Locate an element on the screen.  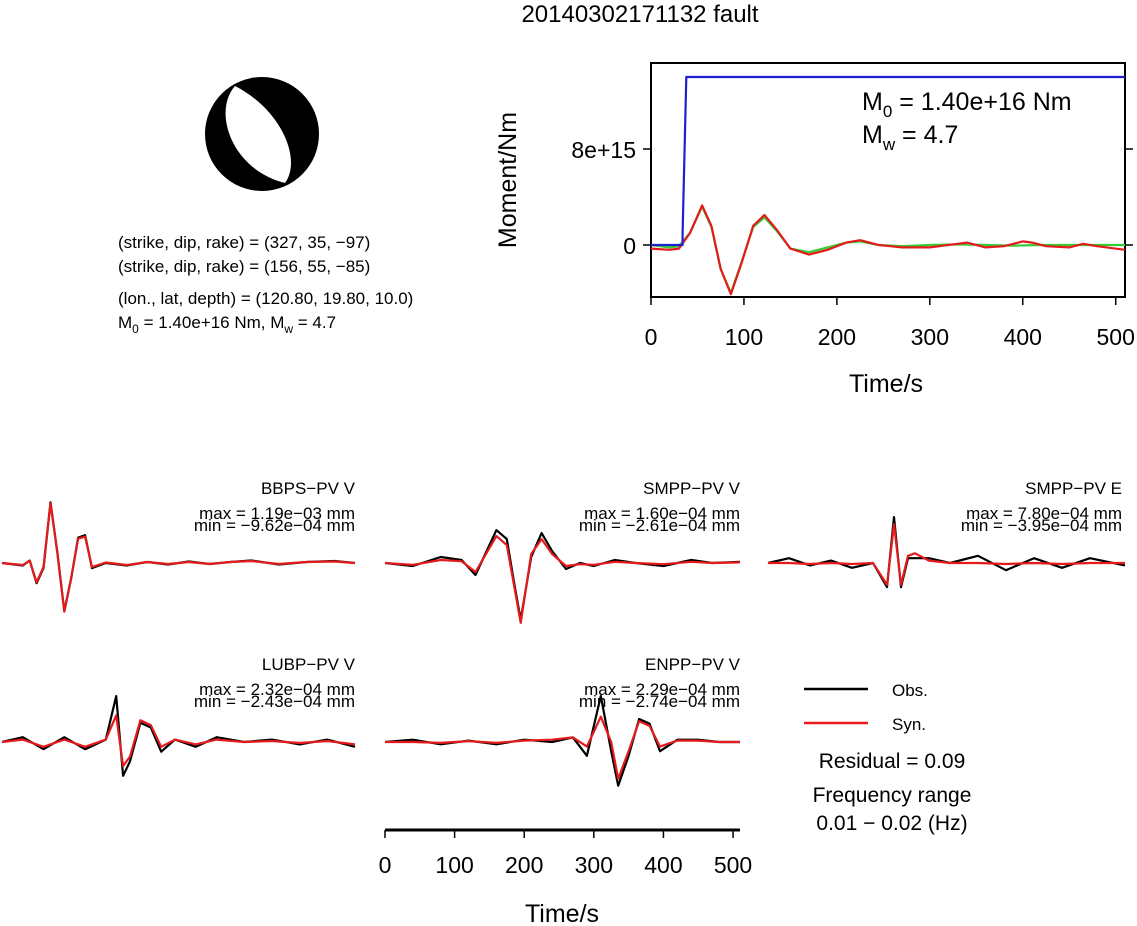
station-min: min = −2.43e−04 mm is located at coordinates (274, 701).